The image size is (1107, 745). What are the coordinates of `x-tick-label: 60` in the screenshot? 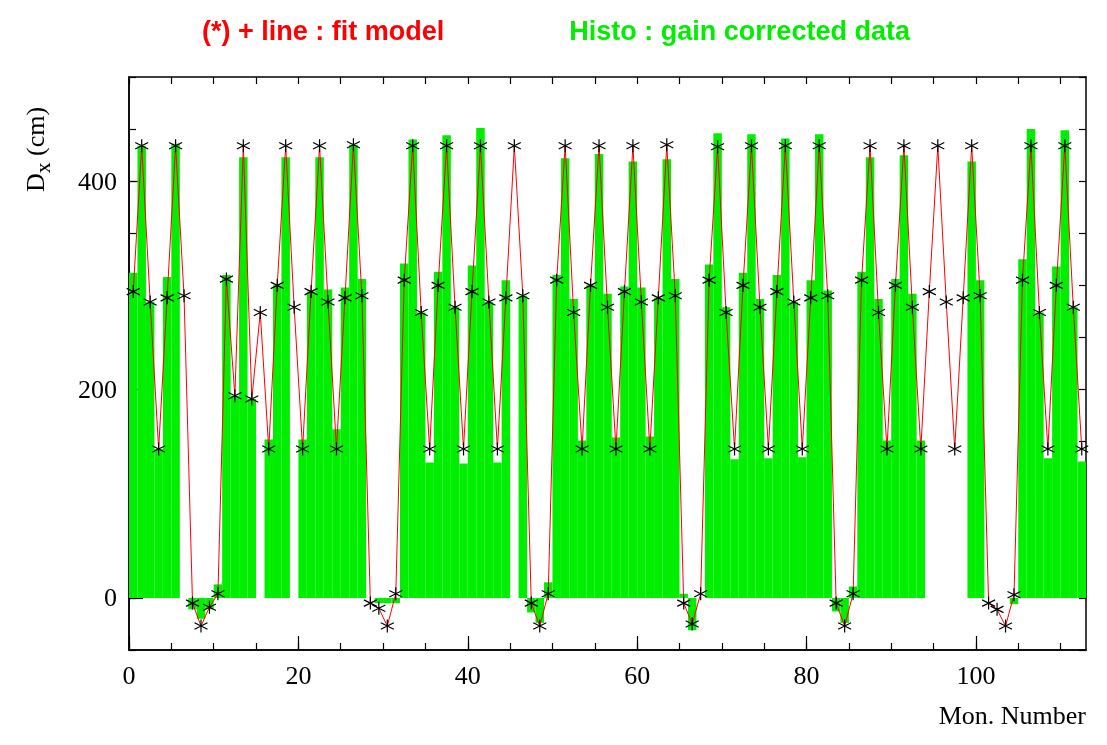 It's located at (637, 675).